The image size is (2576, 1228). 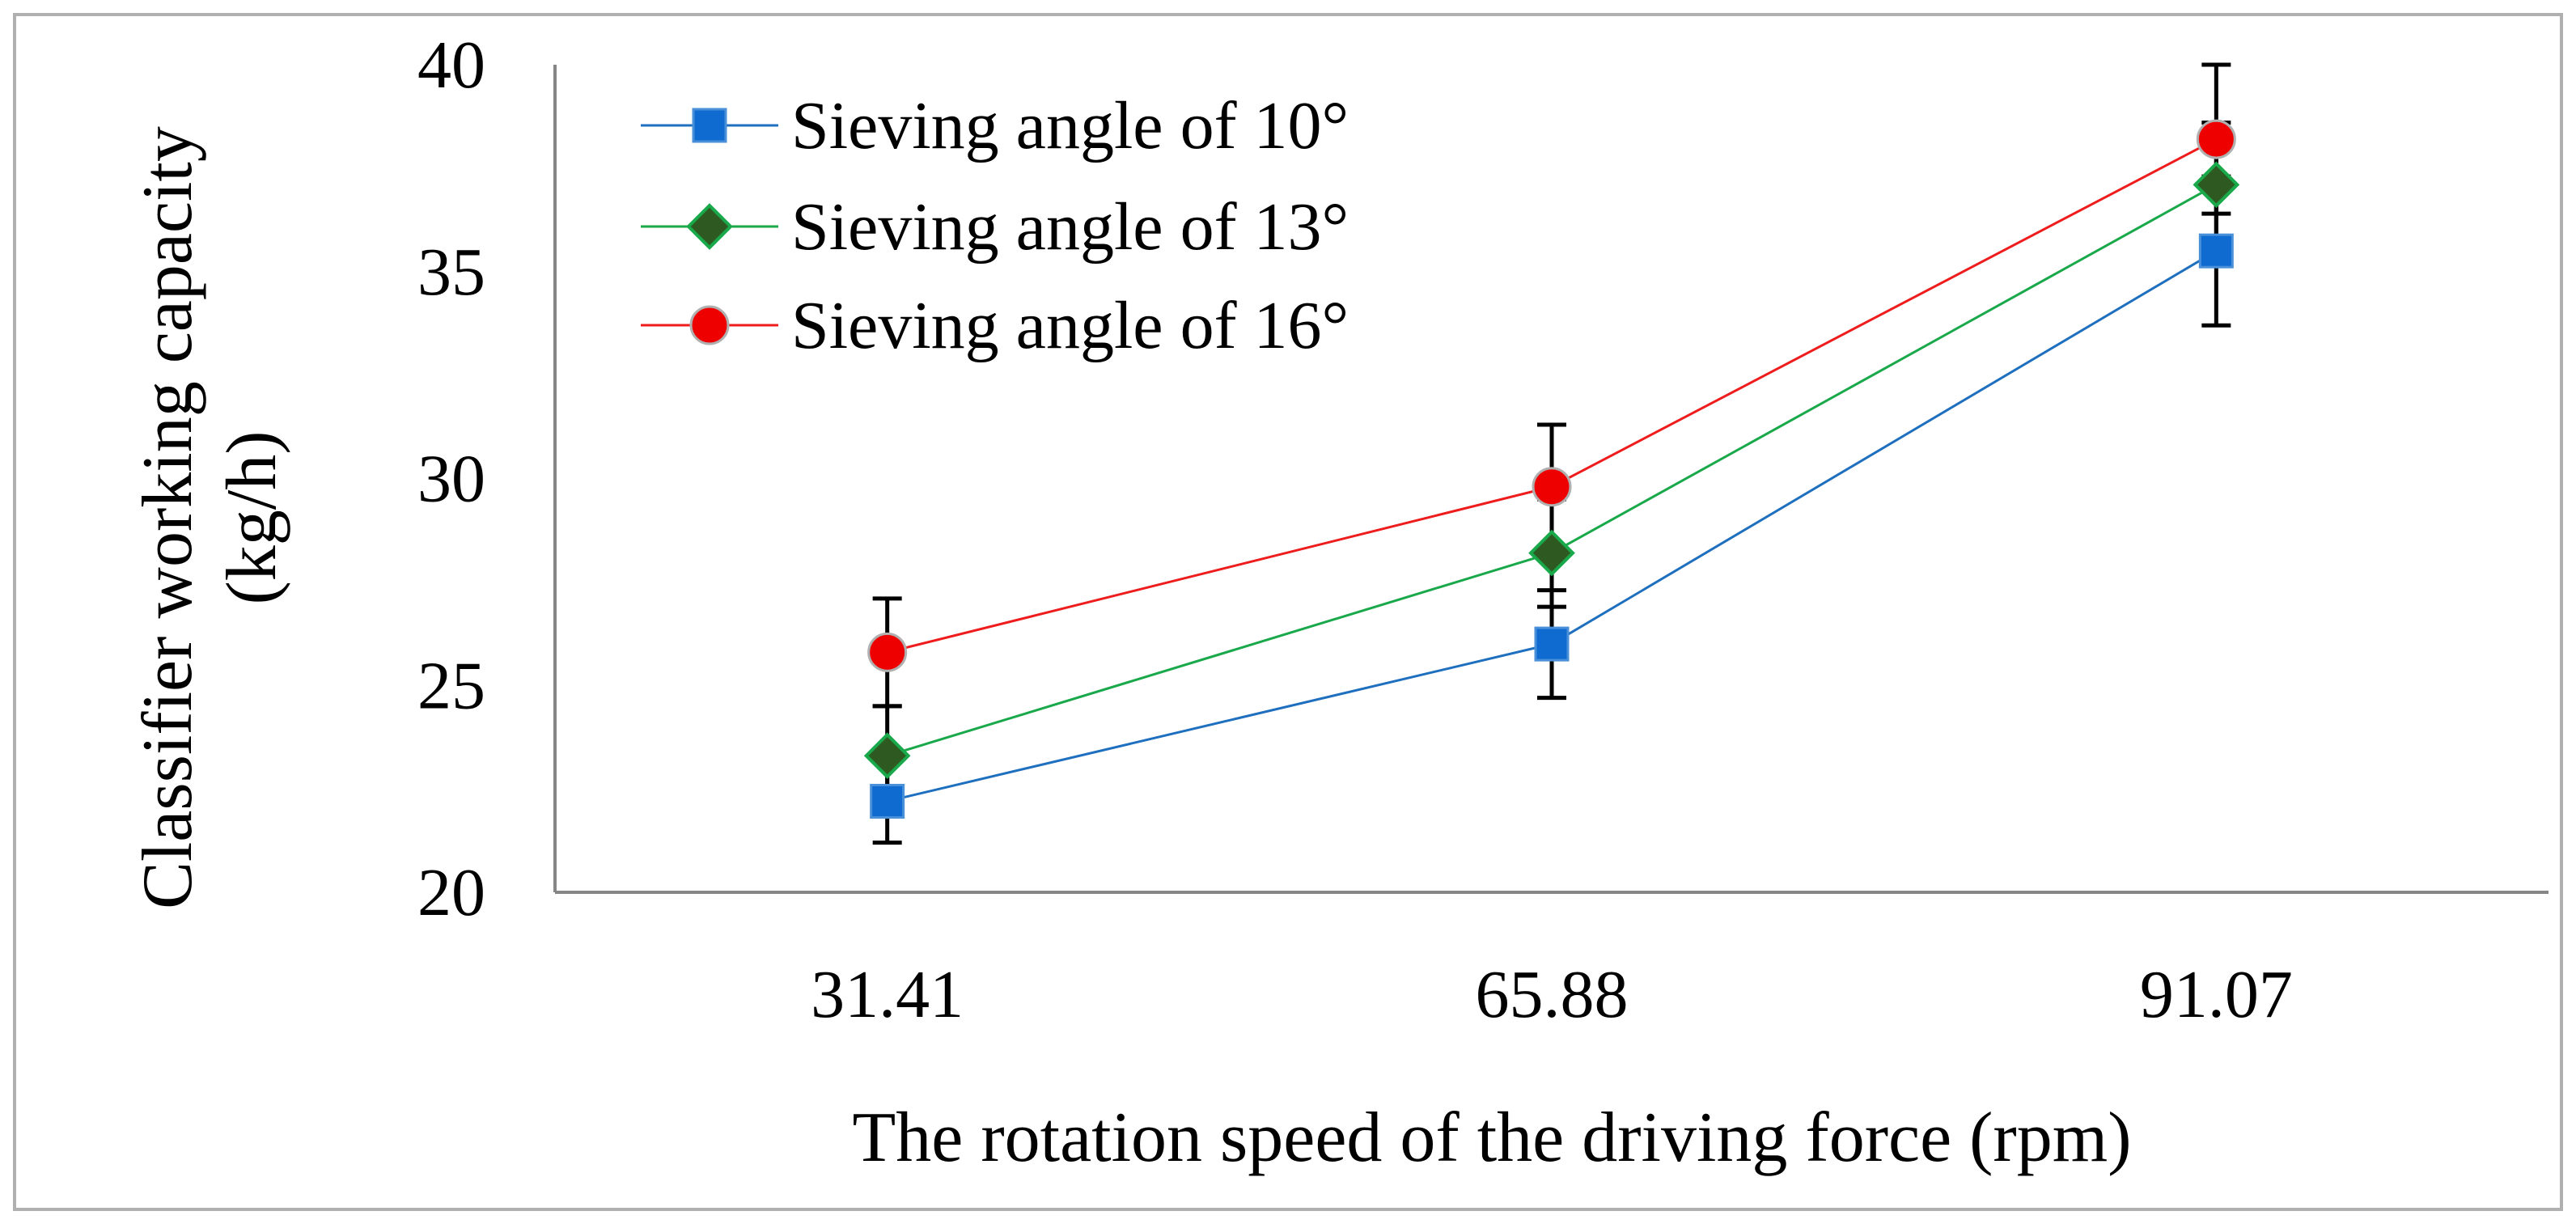 I want to click on y-axis-title-line2: (kg/h), so click(x=252, y=517).